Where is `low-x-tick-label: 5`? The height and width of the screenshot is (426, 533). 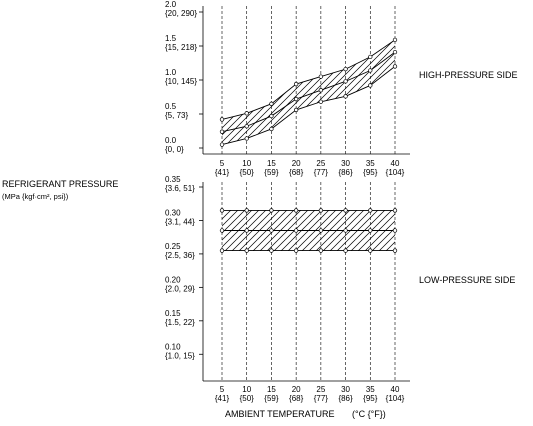
low-x-tick-label: 5 is located at coordinates (222, 389).